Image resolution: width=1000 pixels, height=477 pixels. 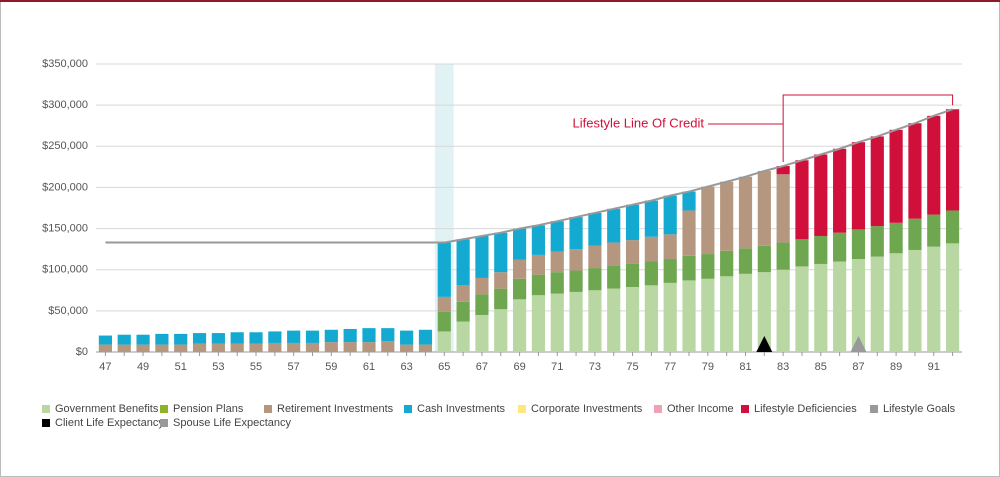 I want to click on y-tick-label: $350,000, so click(x=65, y=64).